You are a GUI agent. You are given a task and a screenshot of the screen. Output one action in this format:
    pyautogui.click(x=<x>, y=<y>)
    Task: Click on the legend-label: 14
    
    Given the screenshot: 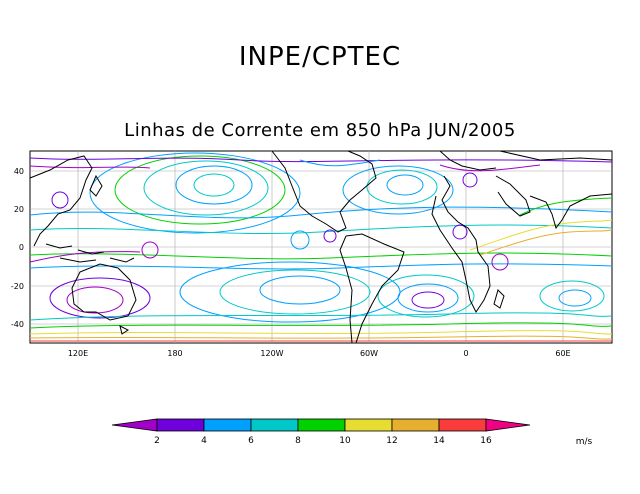 What is the action you would take?
    pyautogui.click(x=439, y=441)
    